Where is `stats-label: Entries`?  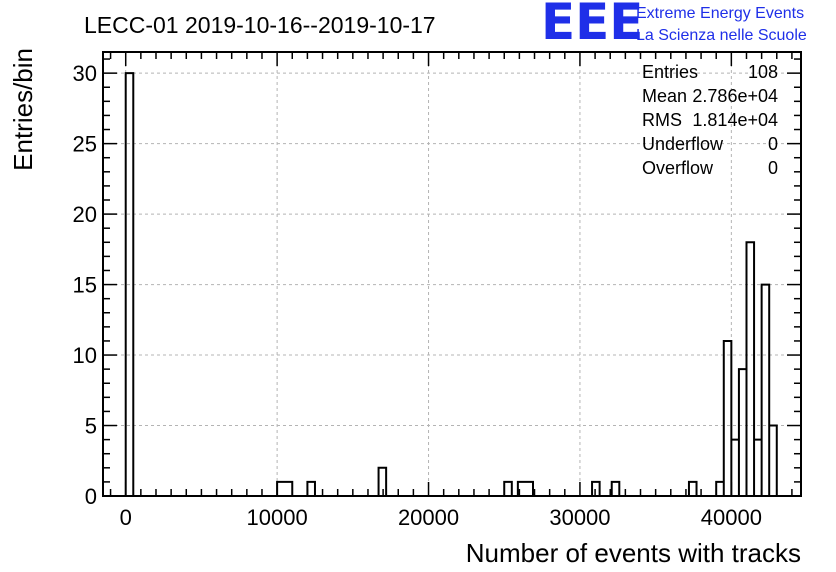
stats-label: Entries is located at coordinates (670, 72).